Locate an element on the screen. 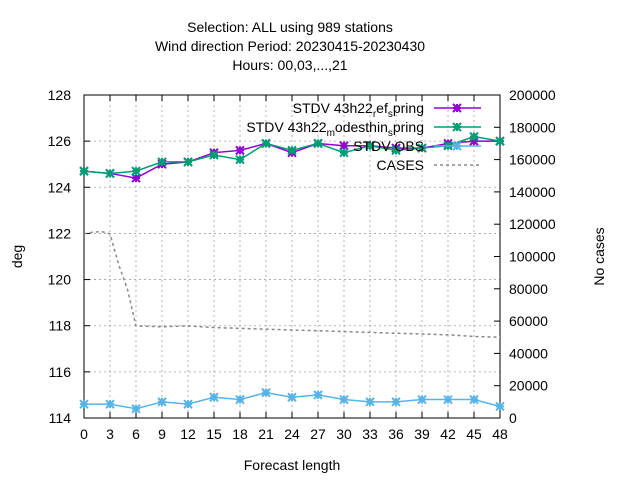 This screenshot has width=640, height=480. x-tick-label: 15 is located at coordinates (214, 434).